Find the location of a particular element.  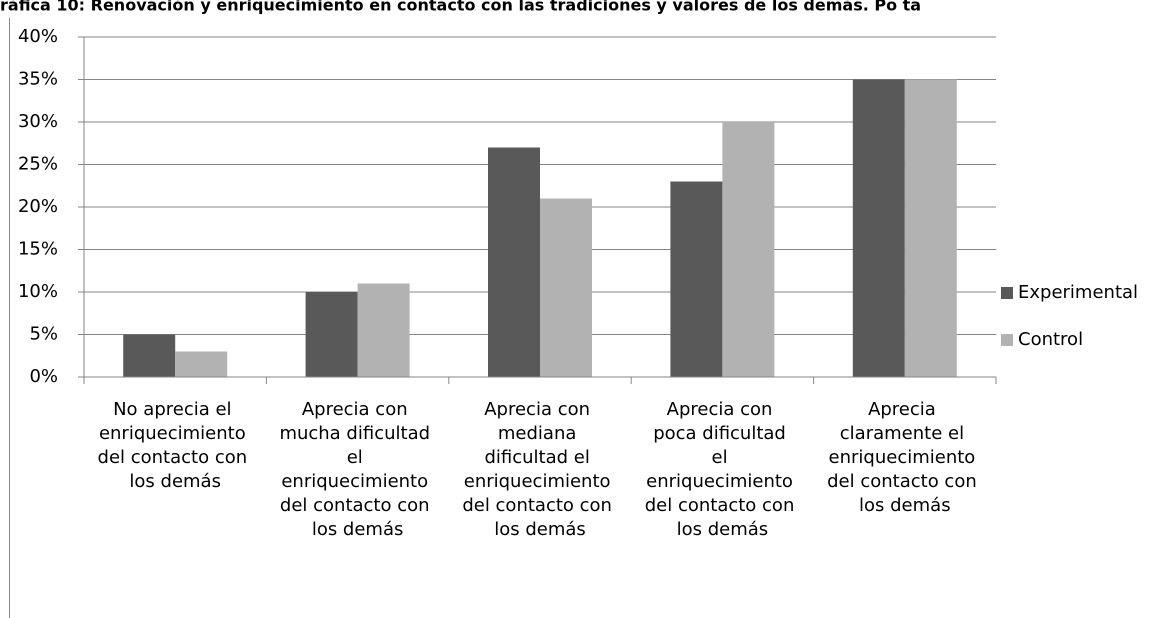

legend-label: Experimental is located at coordinates (1078, 292).